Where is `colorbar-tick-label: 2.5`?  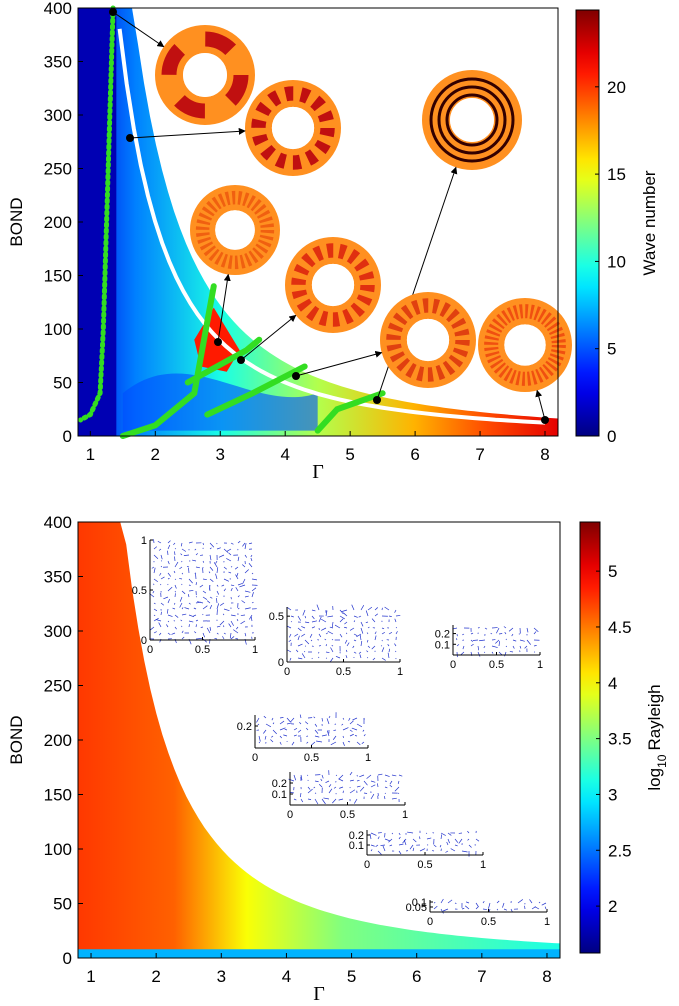 colorbar-tick-label: 2.5 is located at coordinates (620, 850).